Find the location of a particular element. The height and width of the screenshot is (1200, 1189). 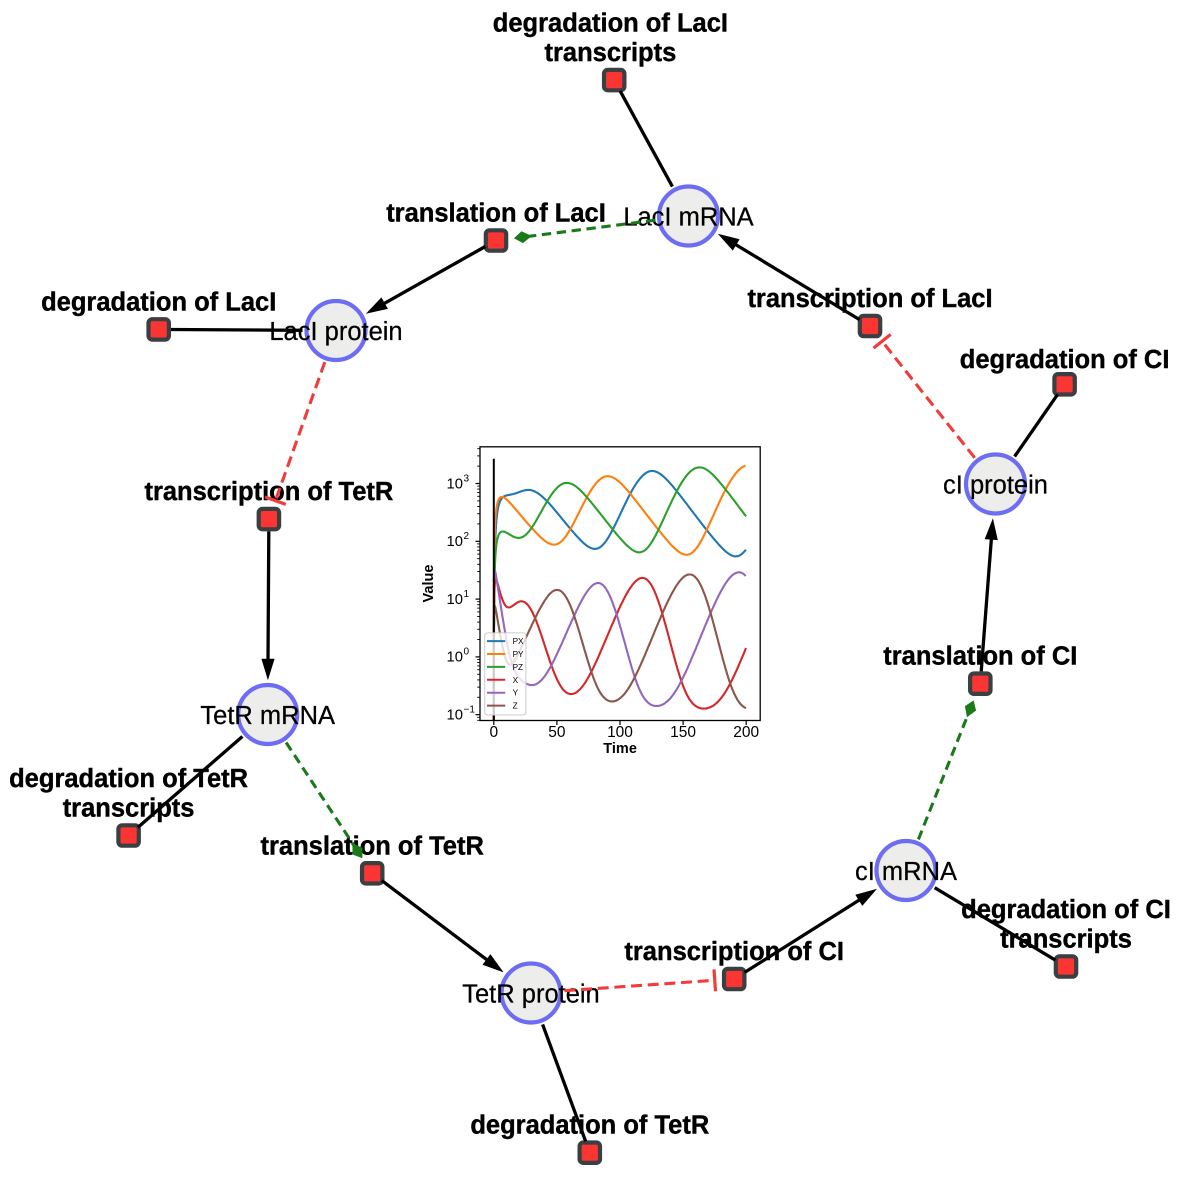

svg-text: TetR mRNA is located at coordinates (267, 716).